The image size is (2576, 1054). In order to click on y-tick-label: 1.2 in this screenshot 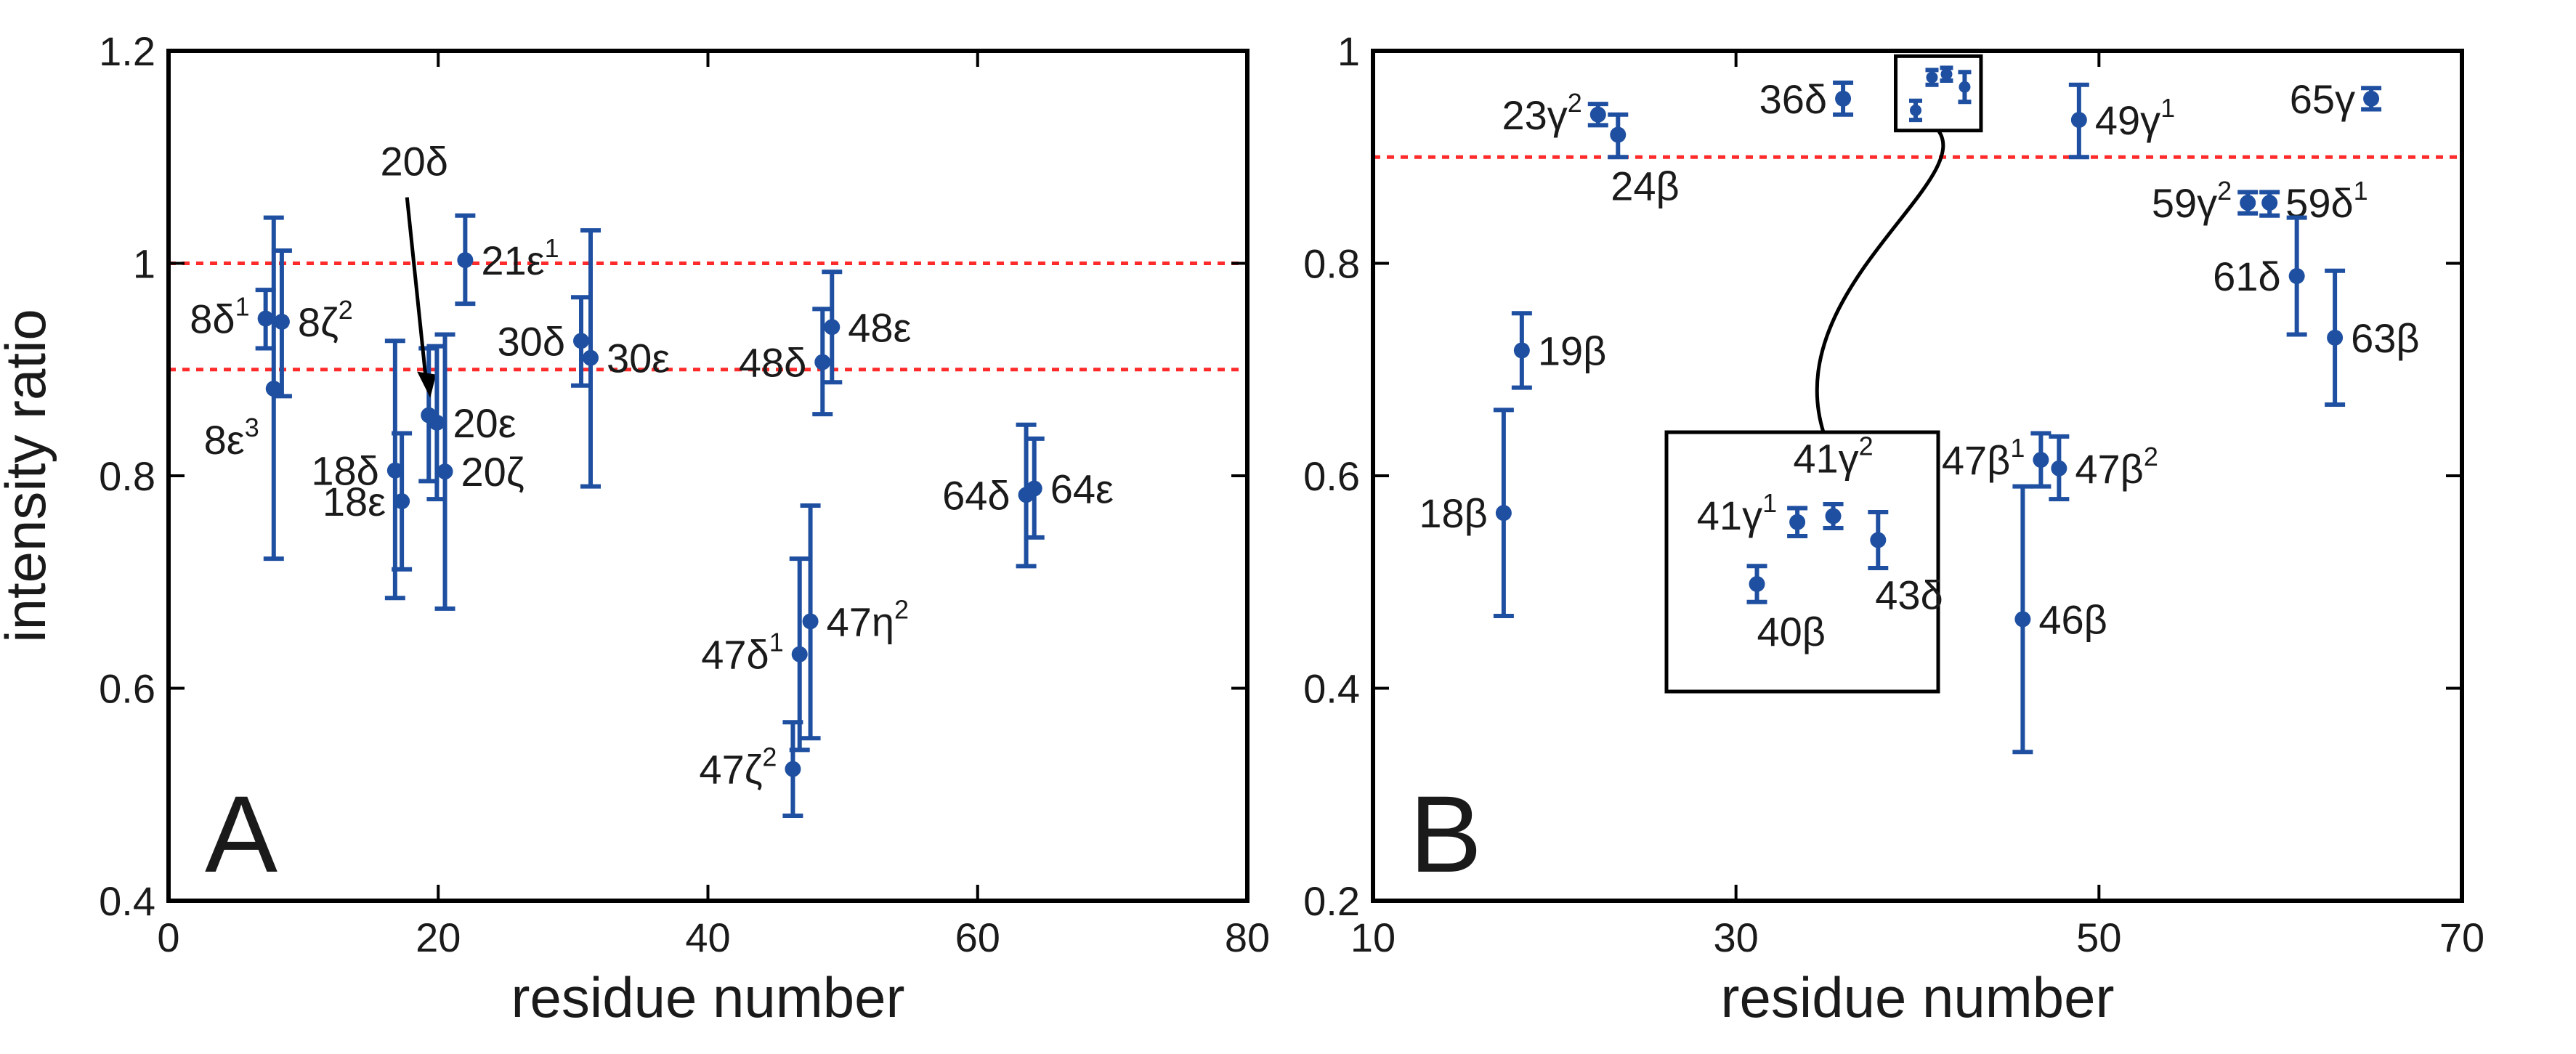, I will do `click(127, 51)`.